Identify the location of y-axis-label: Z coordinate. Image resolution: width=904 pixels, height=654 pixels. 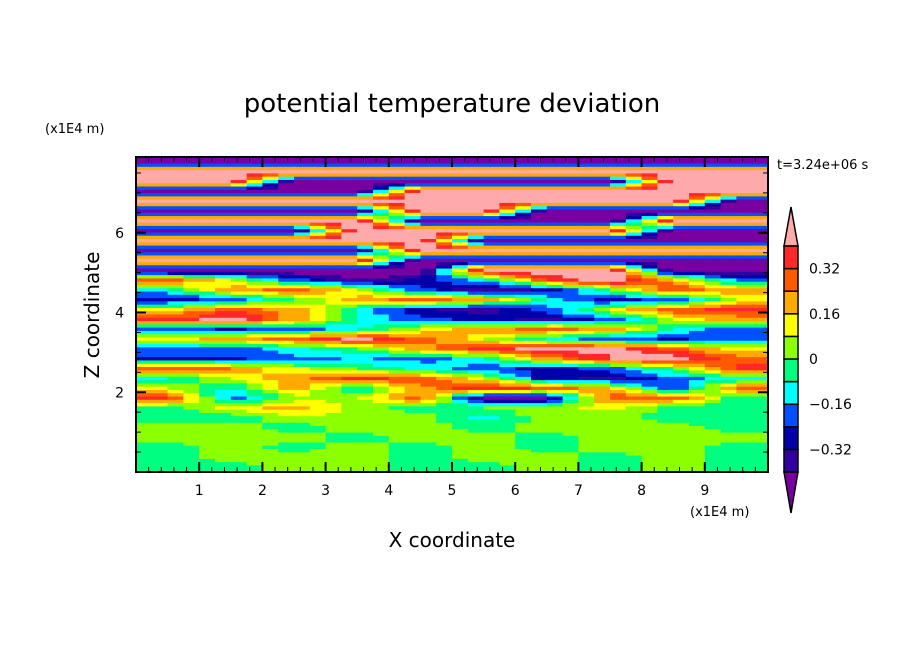
(92, 315).